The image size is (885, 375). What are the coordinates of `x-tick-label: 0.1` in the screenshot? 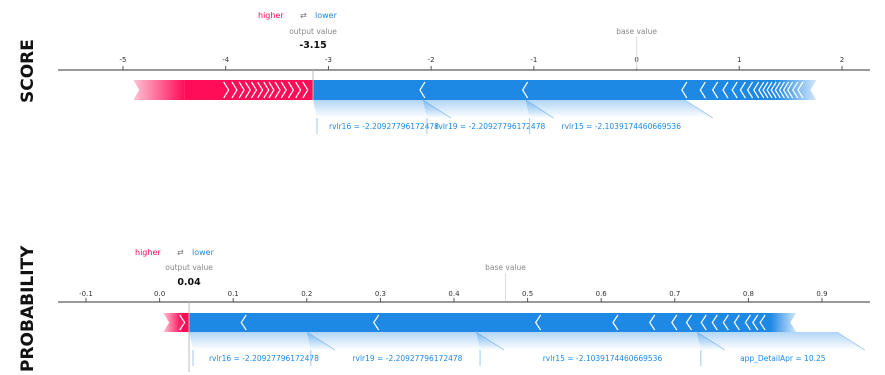 It's located at (233, 294).